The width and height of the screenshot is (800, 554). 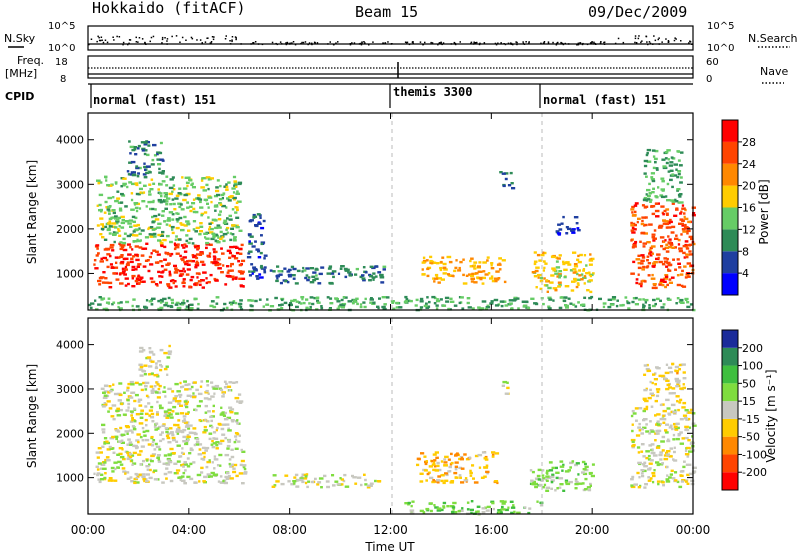 I want to click on date-title: 09/Dec/2009, so click(x=637, y=12).